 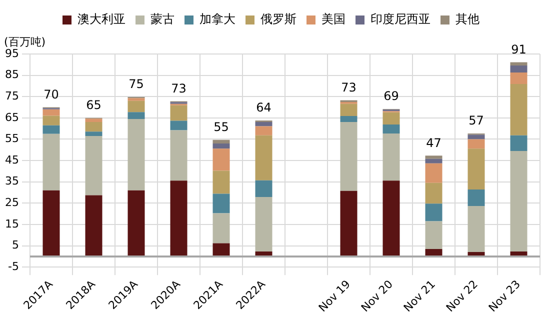 I want to click on total-label: 65, so click(x=94, y=105).